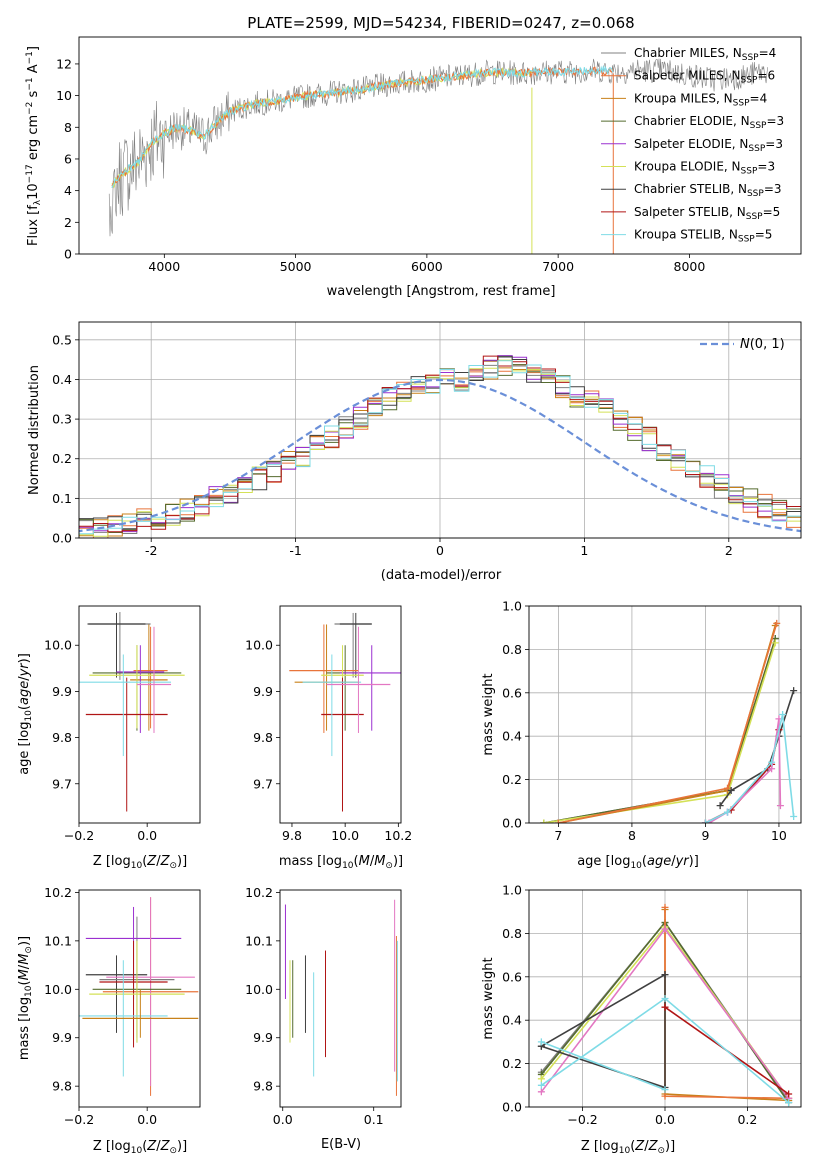 This screenshot has height=1170, width=819. Describe the element at coordinates (762, 344) in the screenshot. I see `legend-label: N(0, 1)` at that location.